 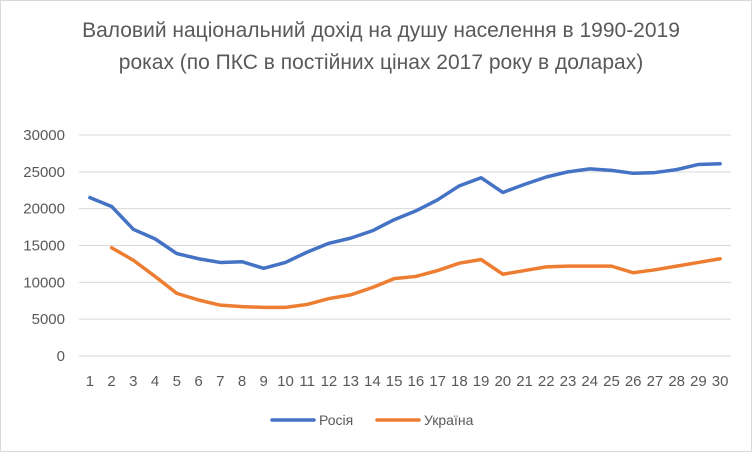 What do you see at coordinates (502, 381) in the screenshot?
I see `x-tick-label: 20` at bounding box center [502, 381].